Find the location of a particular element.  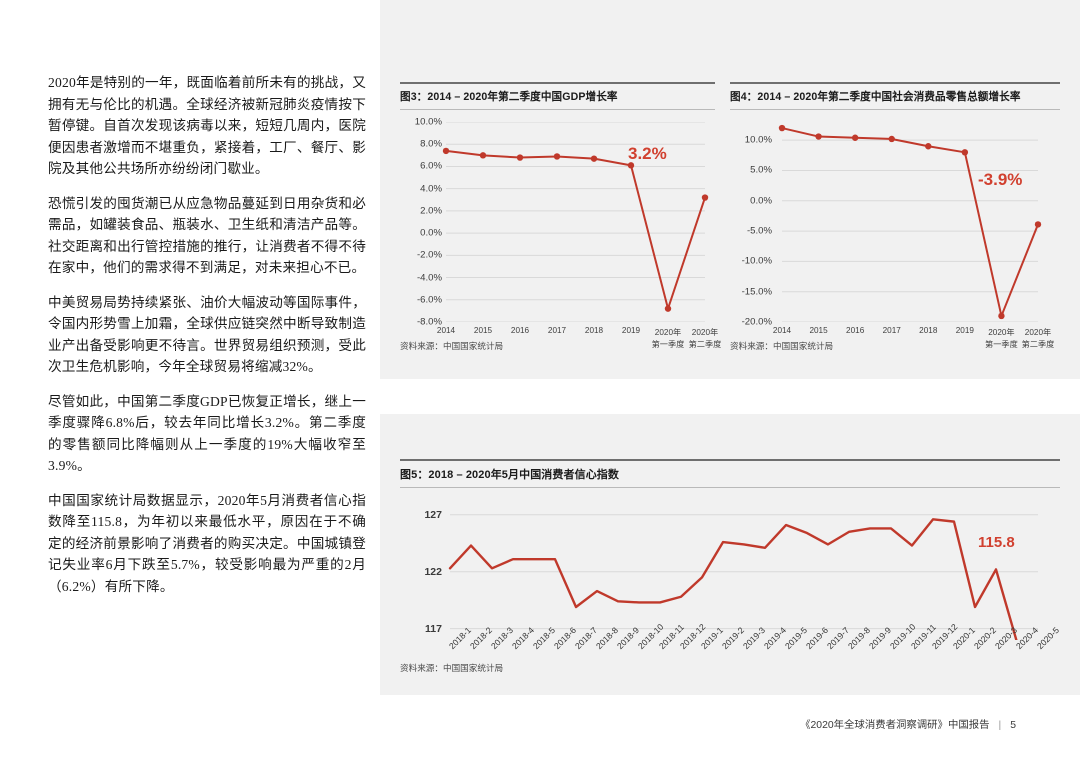

y-axis-tick-label: -8.0% is located at coordinates (429, 322).